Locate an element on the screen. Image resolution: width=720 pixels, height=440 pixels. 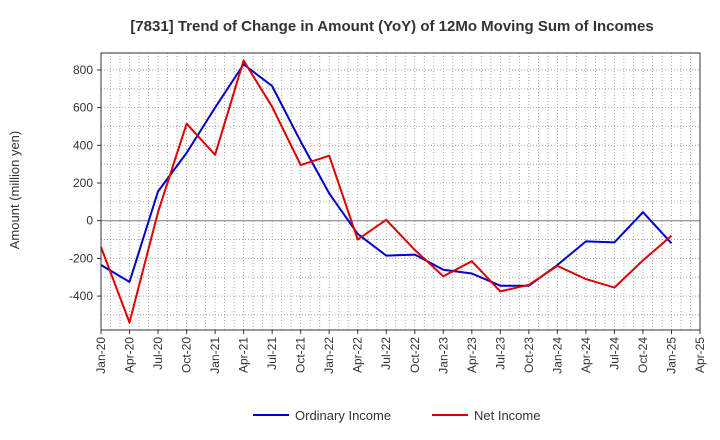
x-tick-label: Oct-22 is located at coordinates (415, 355).